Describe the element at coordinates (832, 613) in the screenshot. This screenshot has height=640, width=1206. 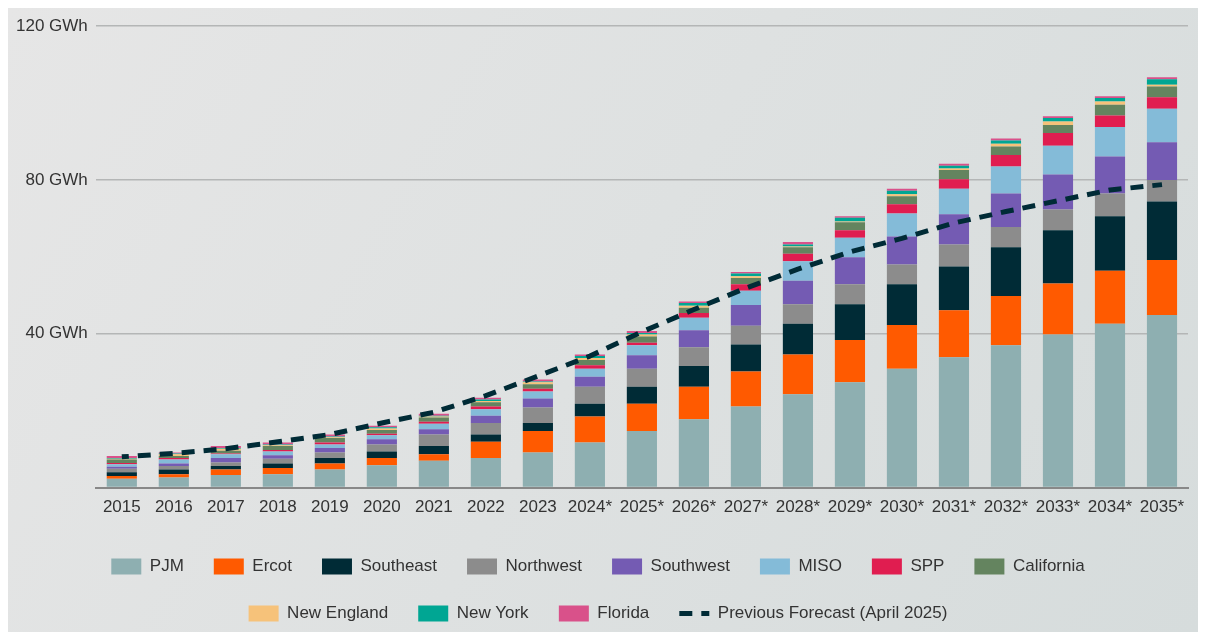
I see `legend-label: Previous Forecast (April 2025)` at that location.